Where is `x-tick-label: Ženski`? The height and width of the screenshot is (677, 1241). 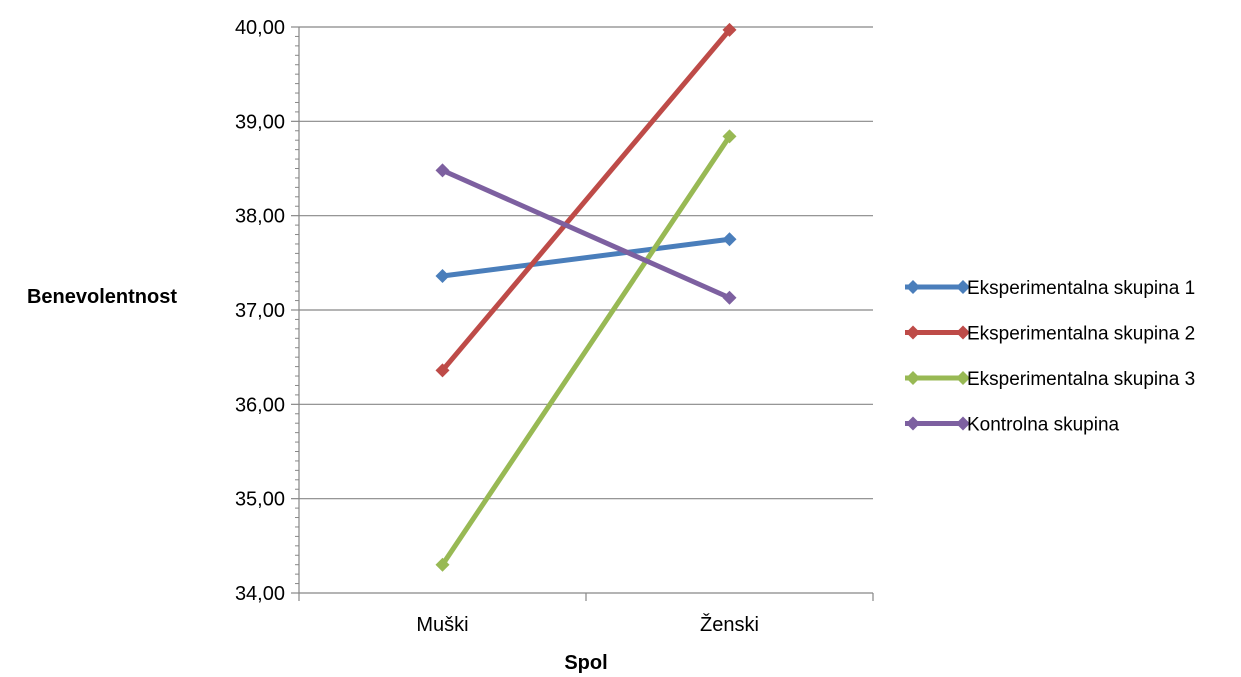 x-tick-label: Ženski is located at coordinates (729, 624).